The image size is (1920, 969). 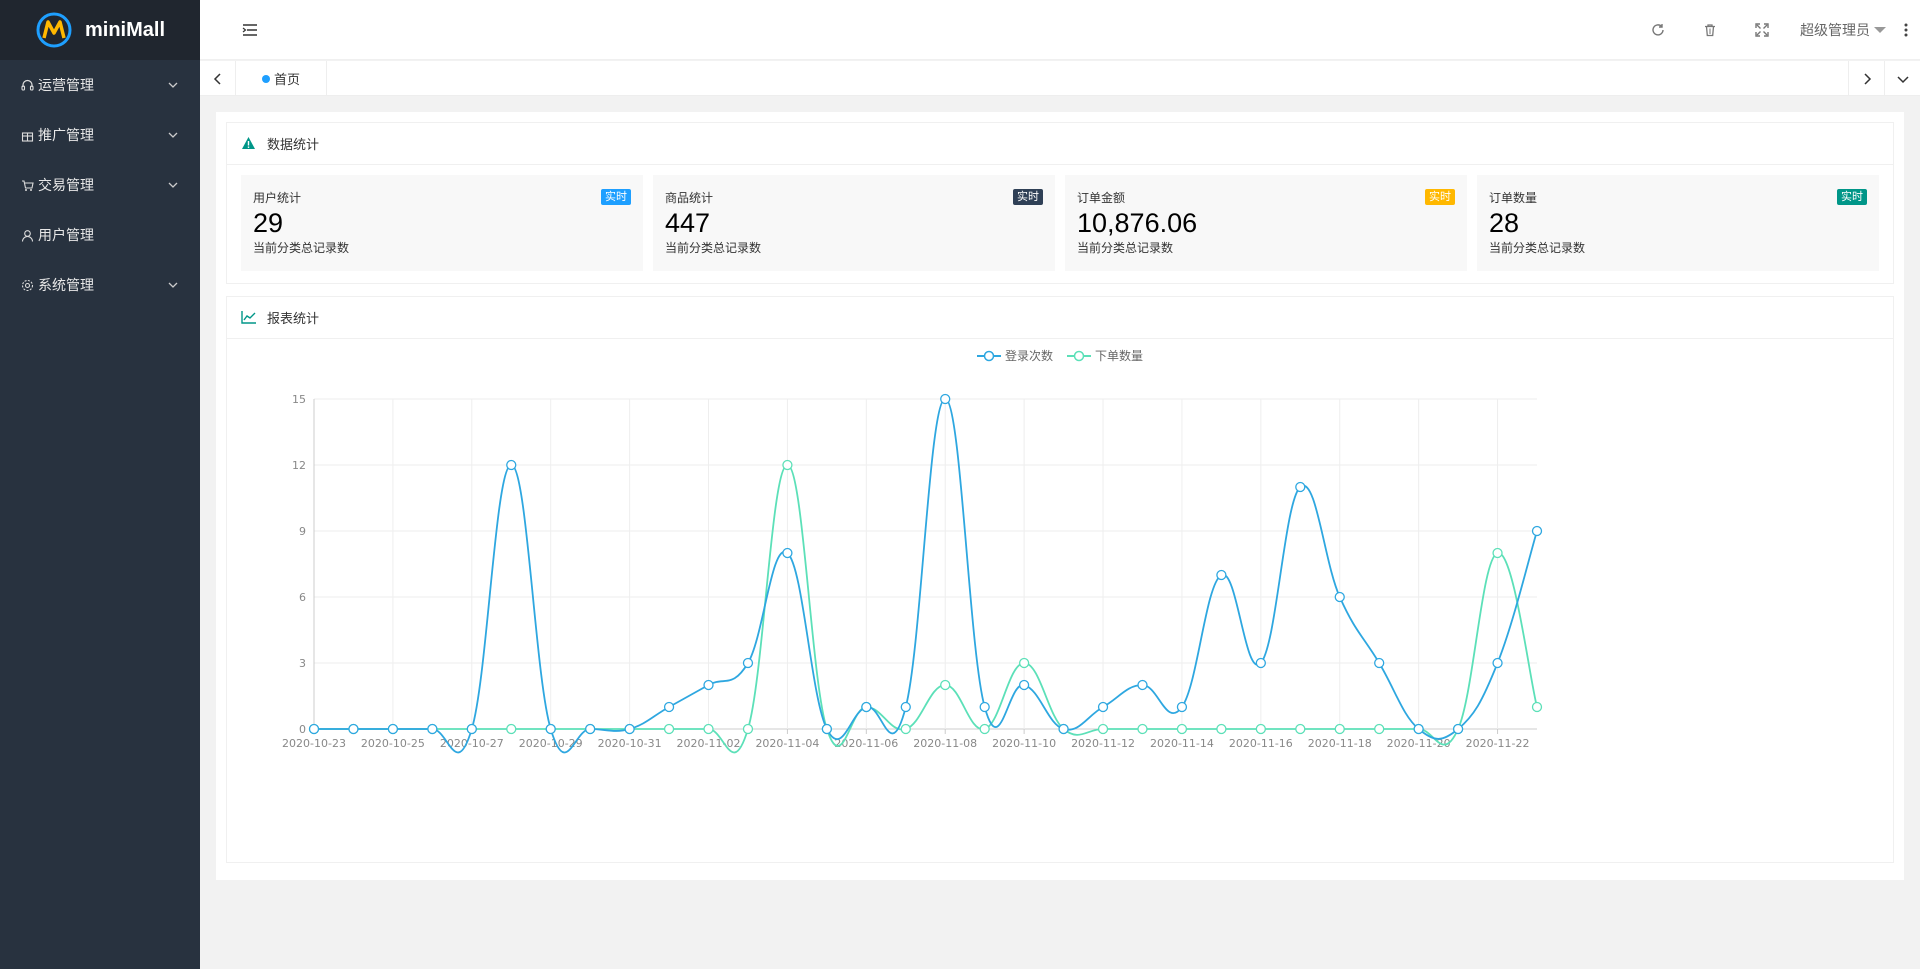 What do you see at coordinates (866, 743) in the screenshot?
I see `x-tick-label: 2020-11-06` at bounding box center [866, 743].